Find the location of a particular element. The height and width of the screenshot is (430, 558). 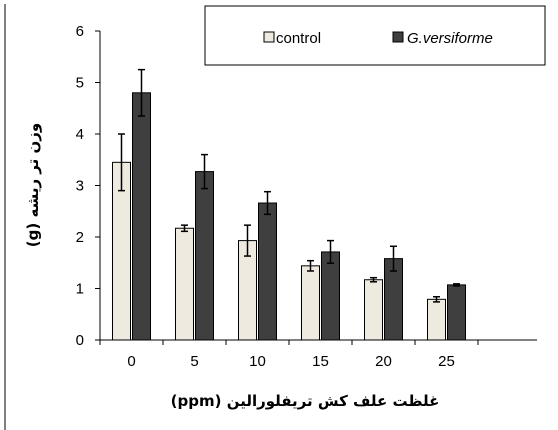

y-tick-label: 4 is located at coordinates (80, 134).